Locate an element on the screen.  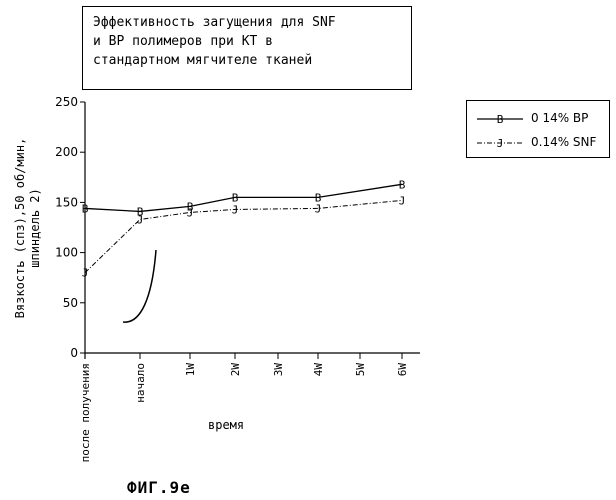
legend-label-snf: 0.14% SNF is located at coordinates (563, 142).